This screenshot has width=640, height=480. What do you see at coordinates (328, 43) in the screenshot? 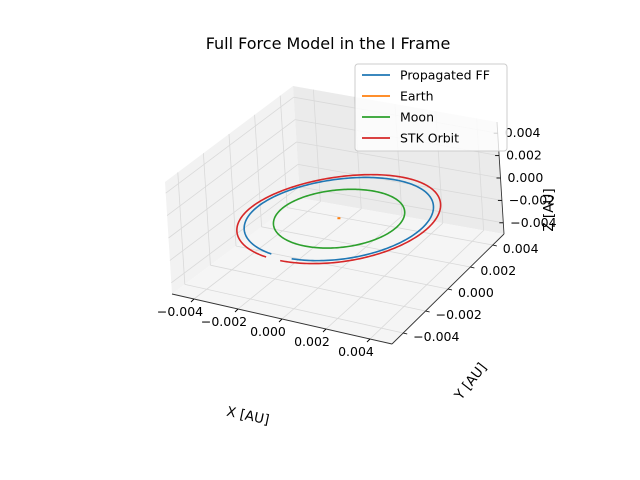
I see `chart-title: Full Force Model in the I Frame` at bounding box center [328, 43].